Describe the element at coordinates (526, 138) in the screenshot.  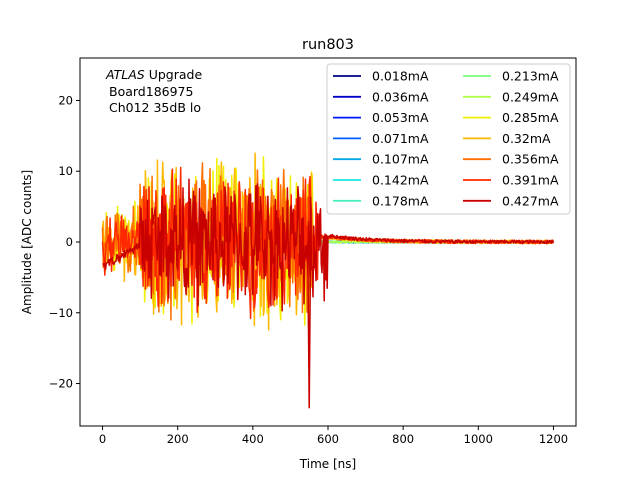
I see `legend-entry: 0.32mA` at that location.